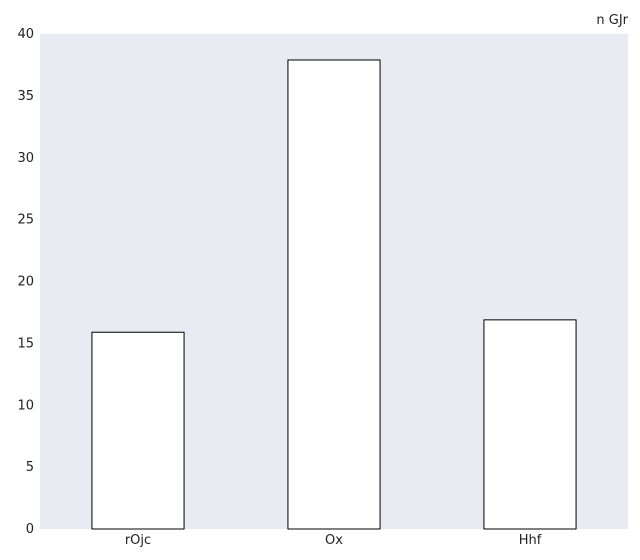 This screenshot has width=640, height=560. I want to click on y-tick-label: 30, so click(25, 158).